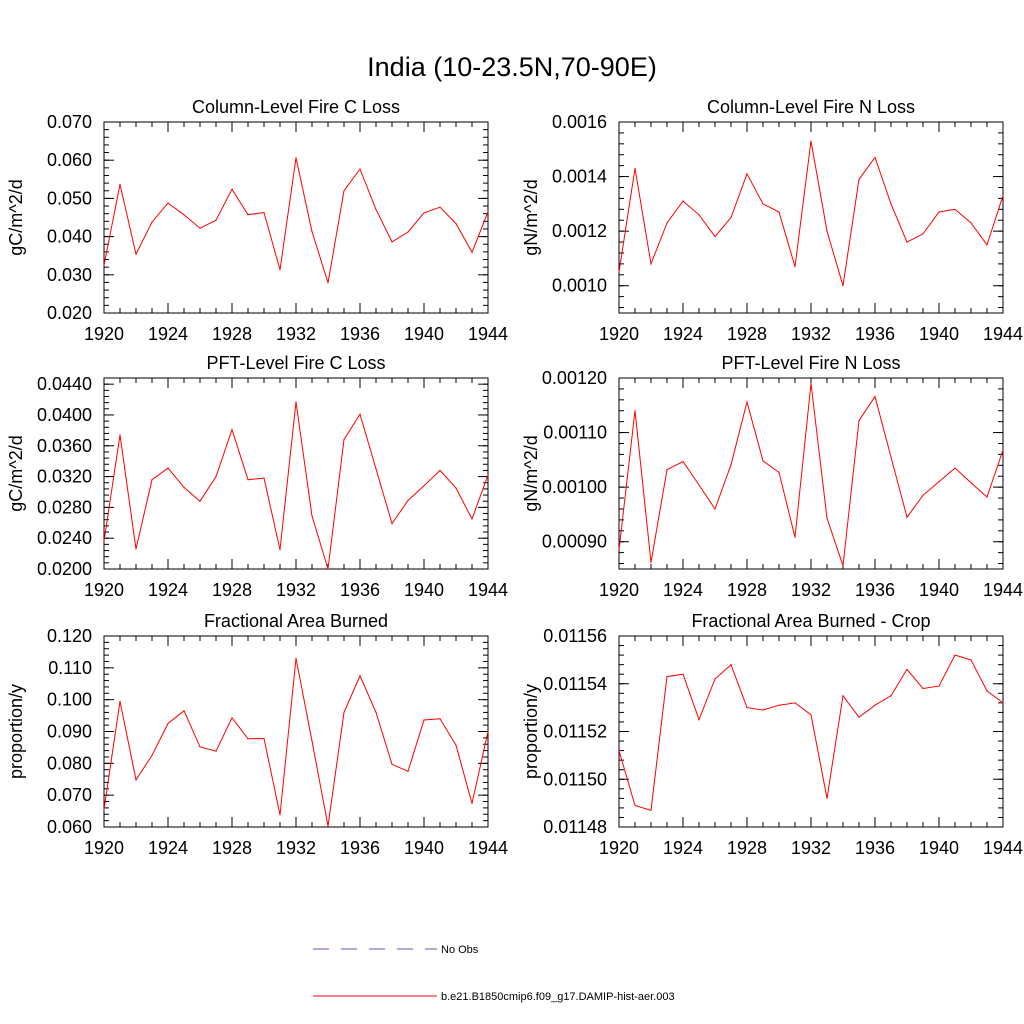 This screenshot has height=1024, width=1024. I want to click on y-tick-label: 0.0200, so click(64, 569).